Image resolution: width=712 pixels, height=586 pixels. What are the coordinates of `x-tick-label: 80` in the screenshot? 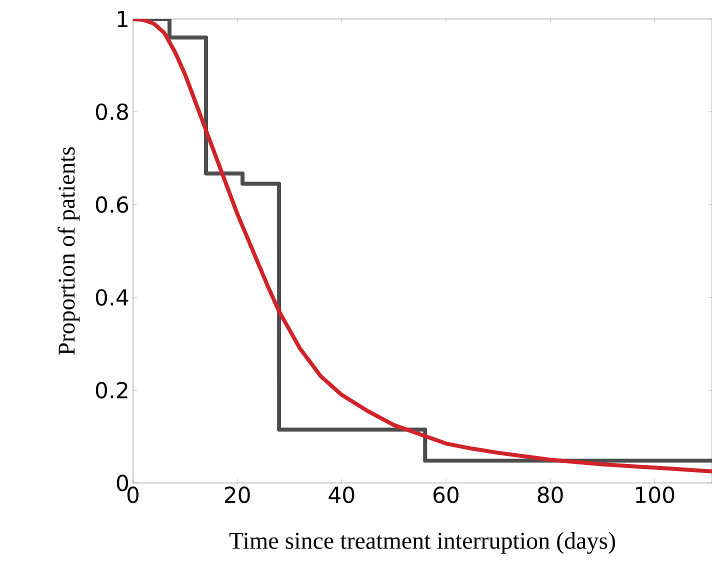 It's located at (550, 495).